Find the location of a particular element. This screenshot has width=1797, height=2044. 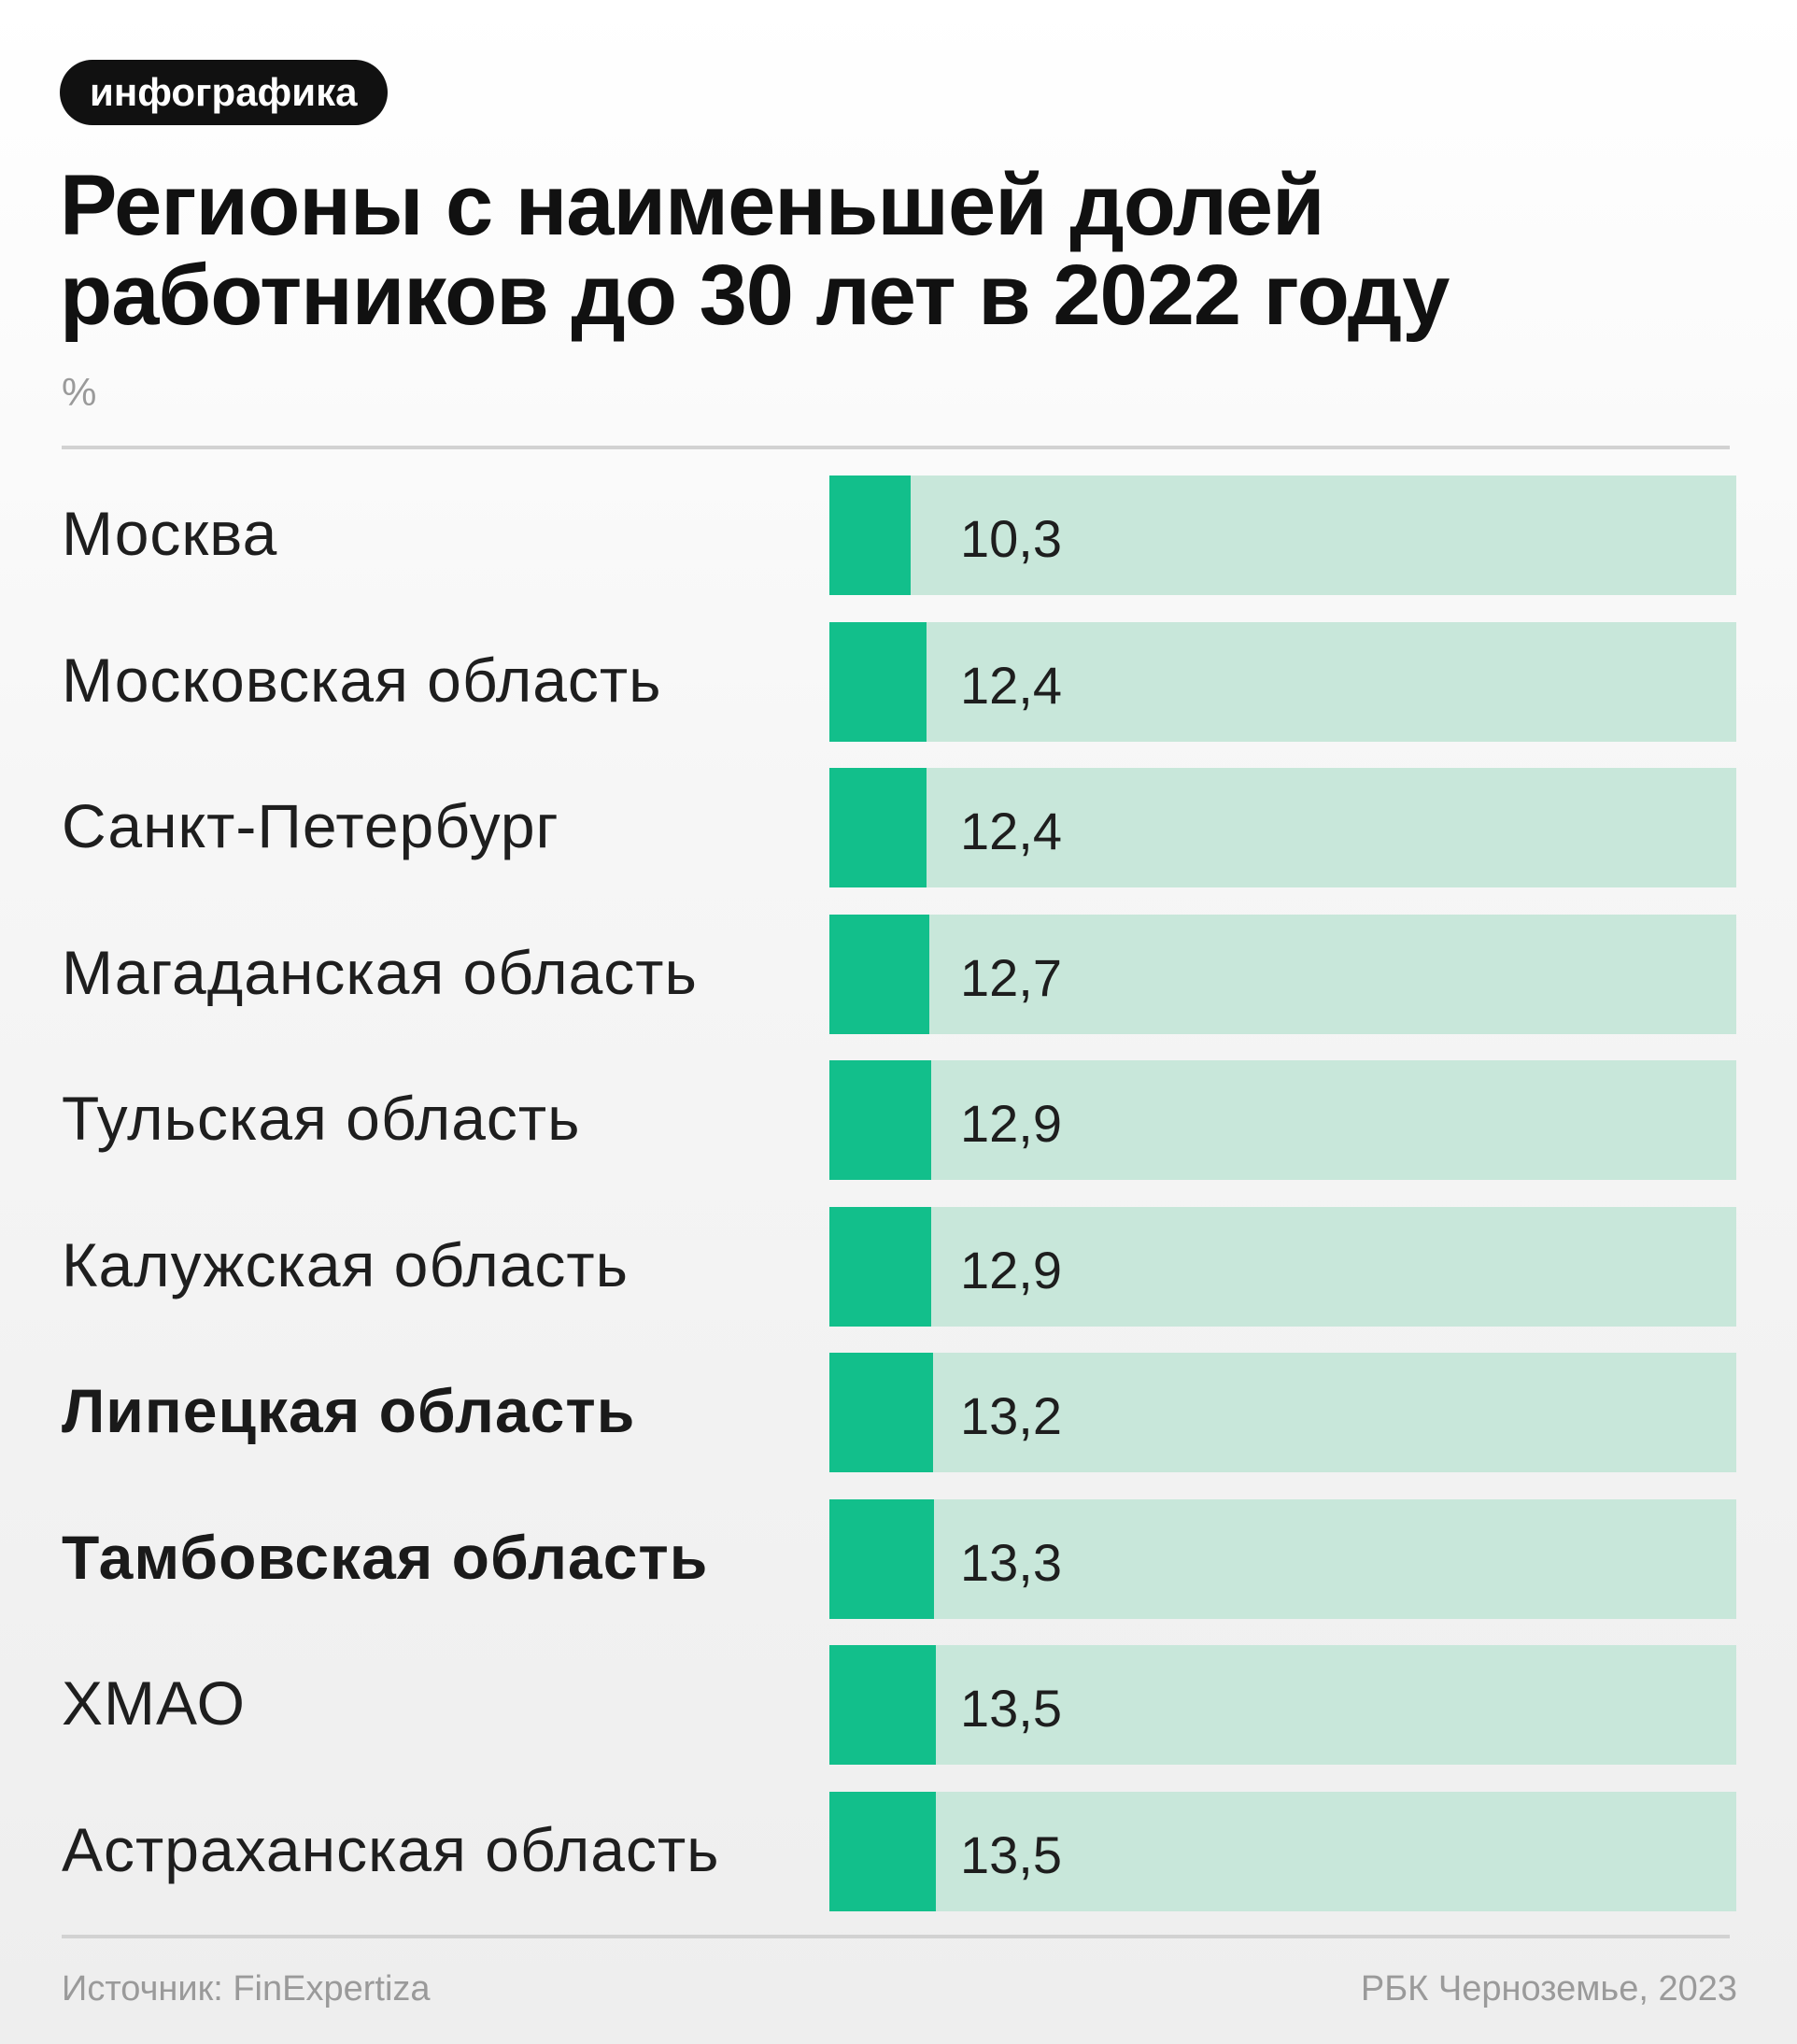

category-label: Астраханская область is located at coordinates (391, 1849).